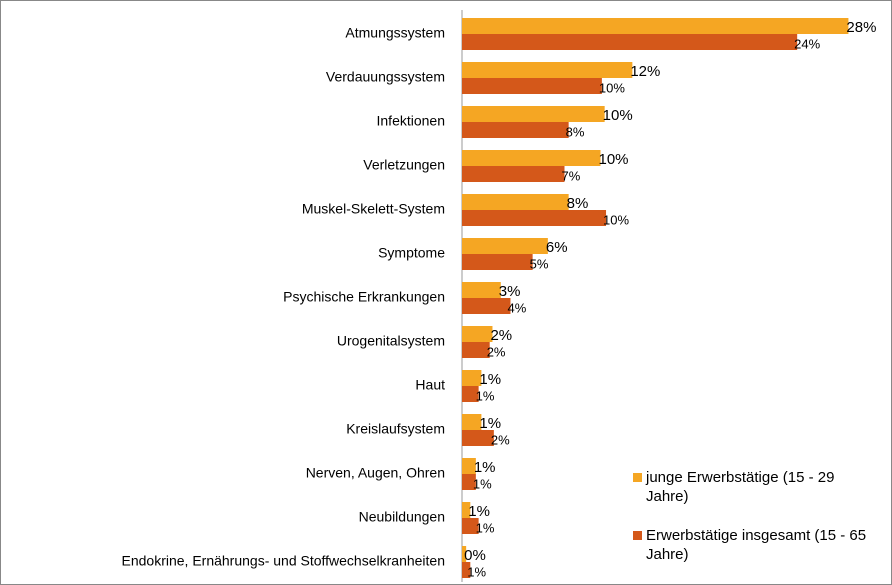 The height and width of the screenshot is (585, 892). What do you see at coordinates (475, 555) in the screenshot?
I see `data-label: 0%` at bounding box center [475, 555].